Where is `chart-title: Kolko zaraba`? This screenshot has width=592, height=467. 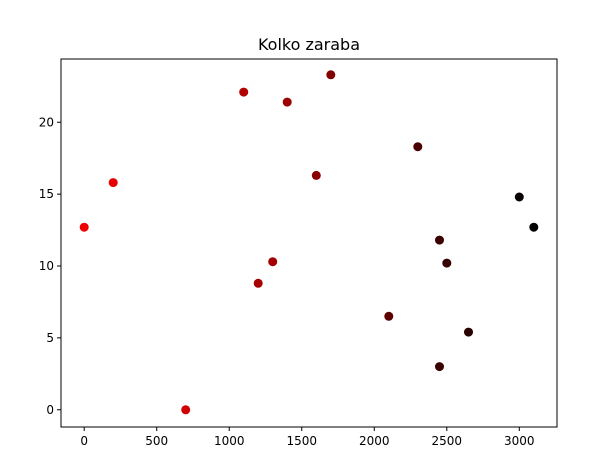
chart-title: Kolko zaraba is located at coordinates (309, 44).